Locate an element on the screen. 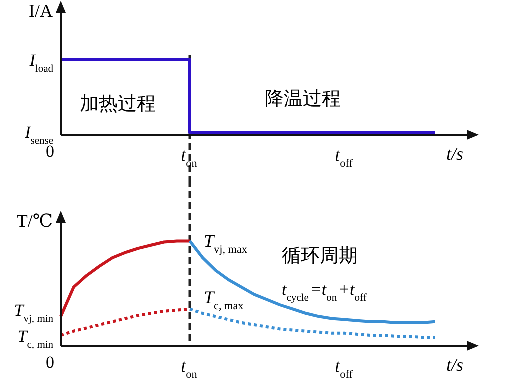 Image resolution: width=506 pixels, height=384 pixels. annotation: t$_{cycle}$=t$_{on}$+t$_{off}$ is located at coordinates (325, 292).